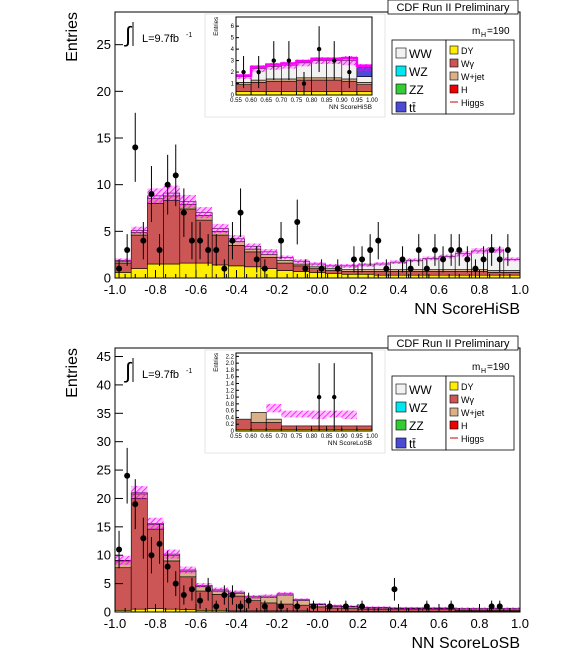 The width and height of the screenshot is (567, 667). What do you see at coordinates (233, 62) in the screenshot?
I see `y-tick-label-3: 3` at bounding box center [233, 62].